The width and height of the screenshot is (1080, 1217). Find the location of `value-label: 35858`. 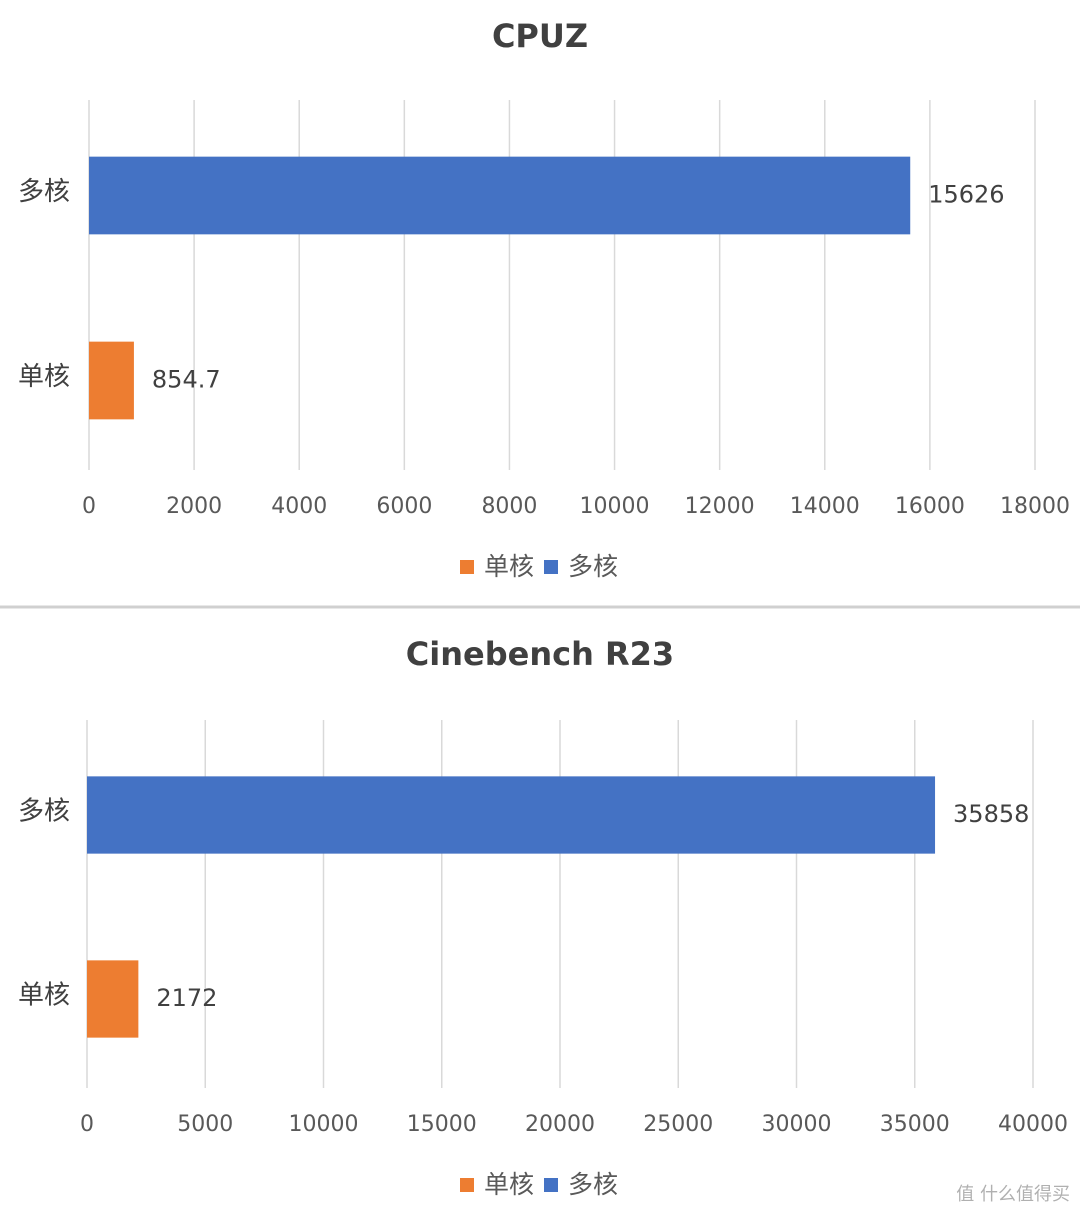

value-label: 35858 is located at coordinates (991, 814).